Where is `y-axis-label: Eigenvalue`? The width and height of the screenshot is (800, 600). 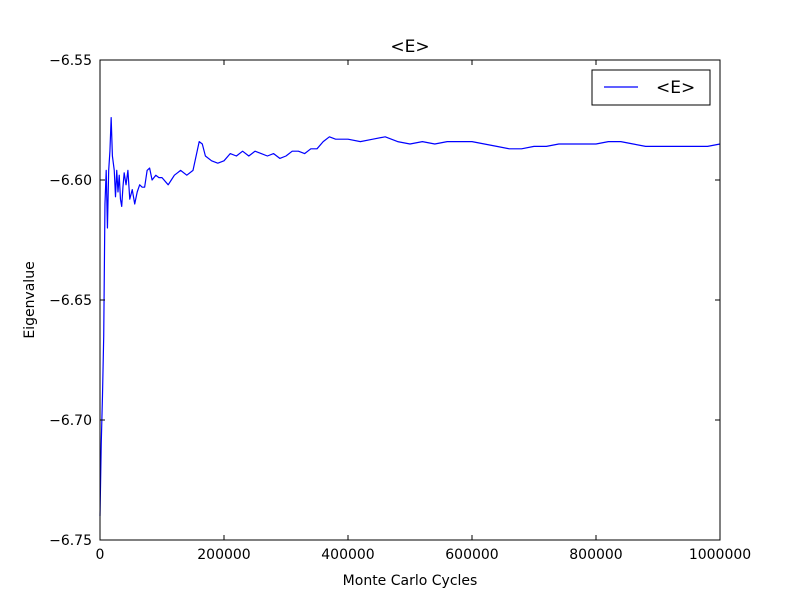 y-axis-label: Eigenvalue is located at coordinates (30, 299).